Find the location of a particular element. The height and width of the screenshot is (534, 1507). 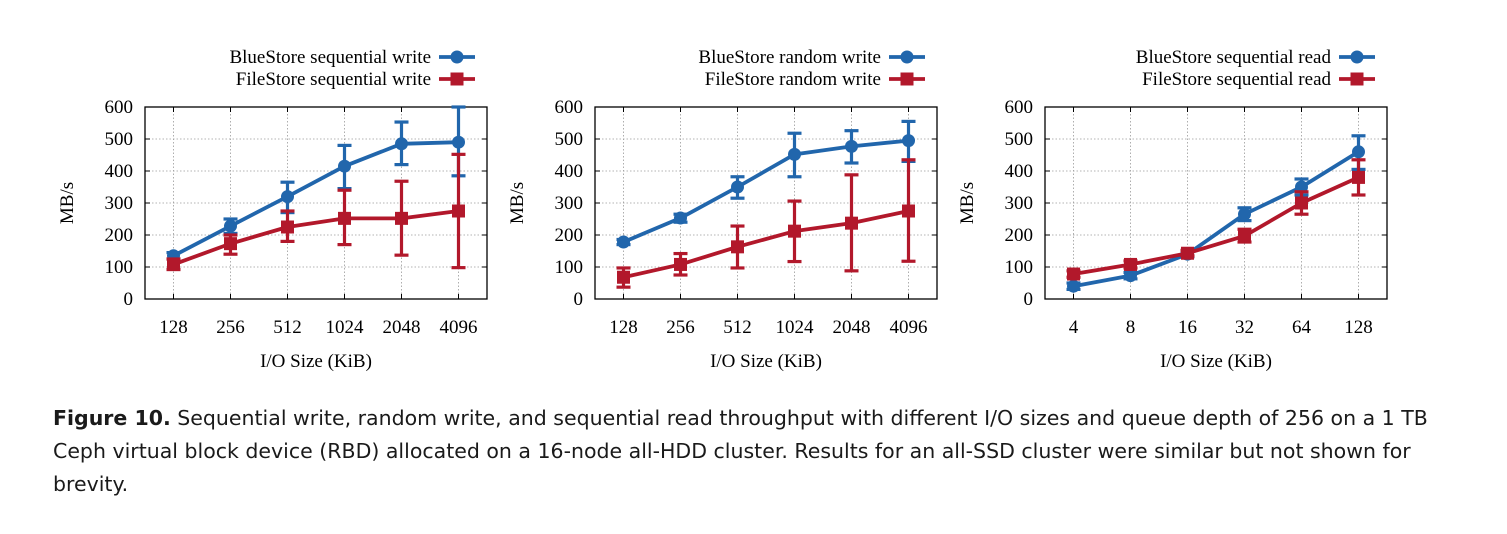

legend-label: BlueStore random write is located at coordinates (789, 57).